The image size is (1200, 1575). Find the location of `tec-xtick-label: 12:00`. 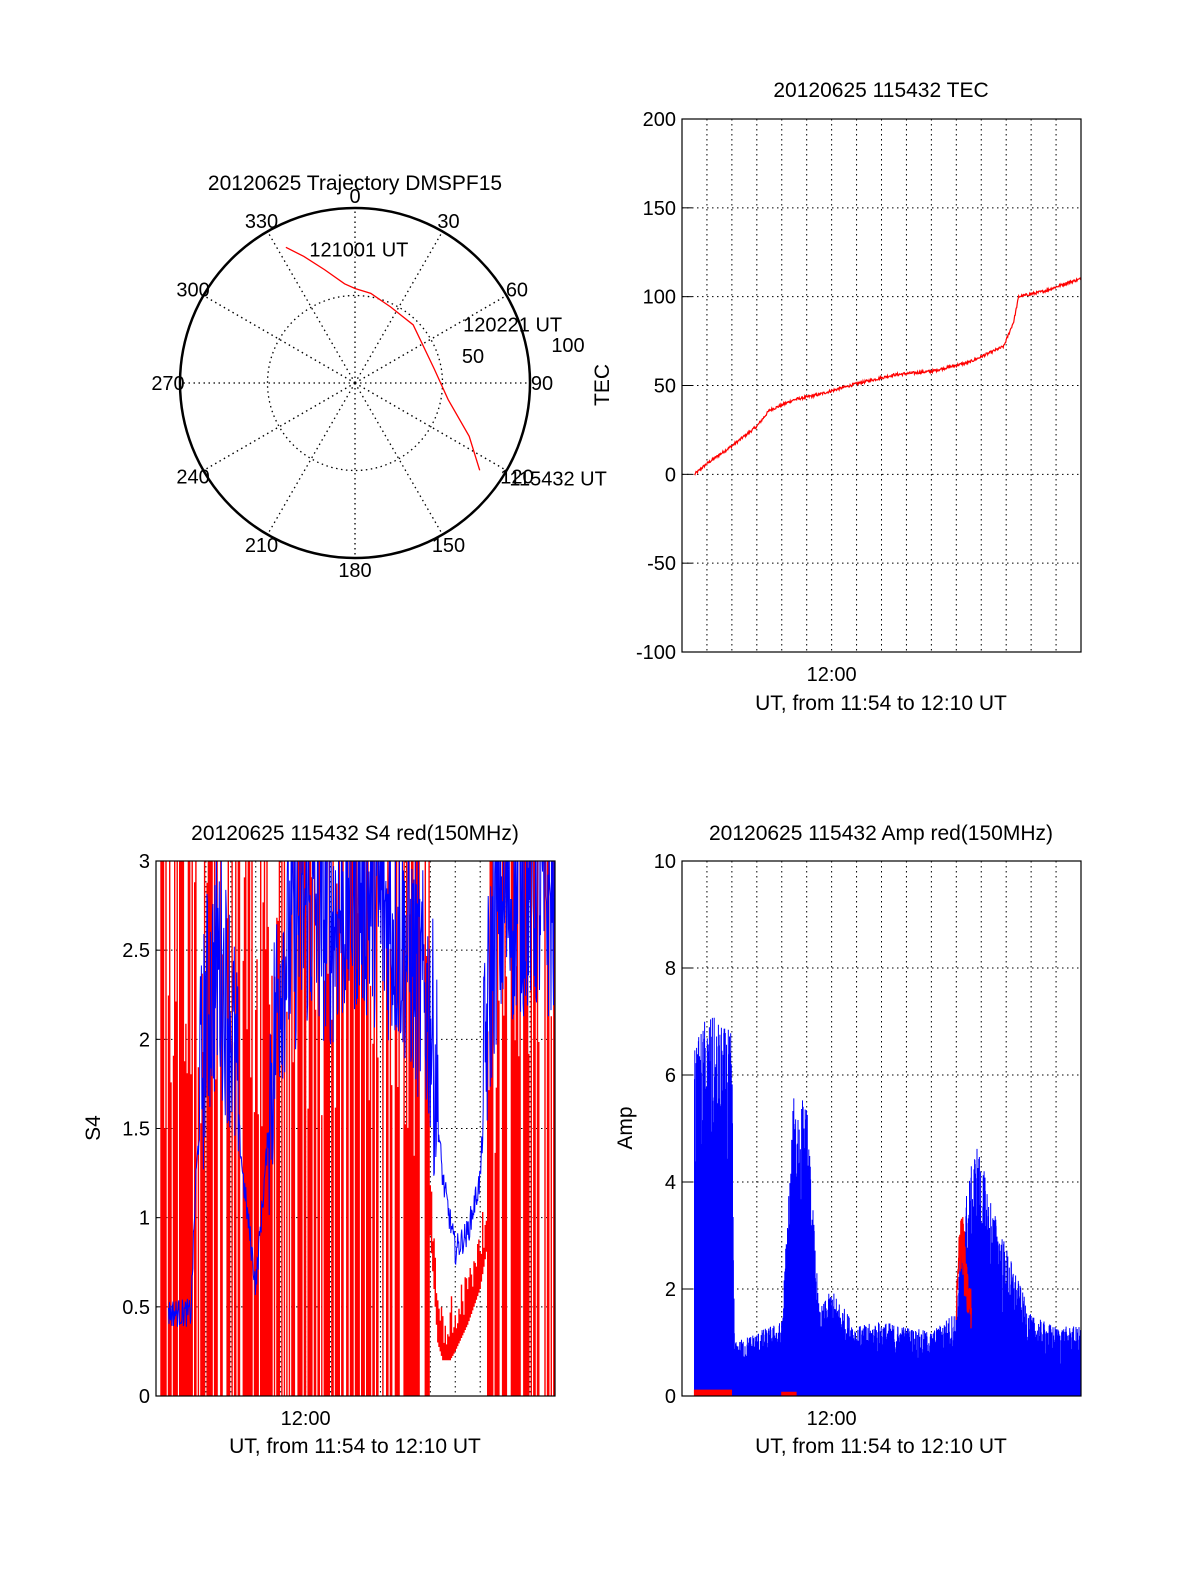

tec-xtick-label: 12:00 is located at coordinates (832, 675).